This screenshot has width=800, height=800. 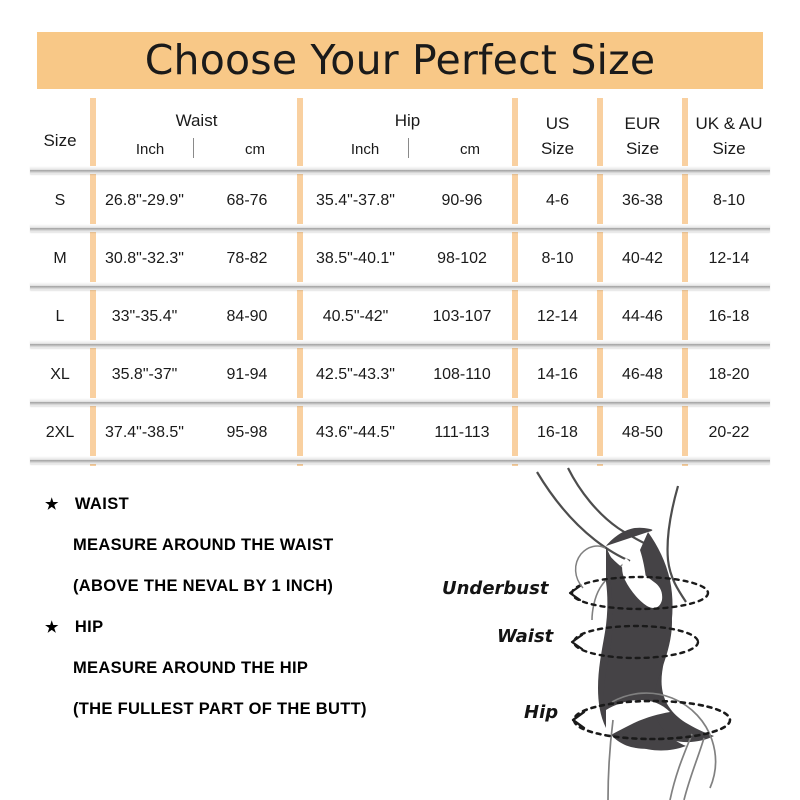 What do you see at coordinates (676, 544) in the screenshot?
I see `back-contour-line` at bounding box center [676, 544].